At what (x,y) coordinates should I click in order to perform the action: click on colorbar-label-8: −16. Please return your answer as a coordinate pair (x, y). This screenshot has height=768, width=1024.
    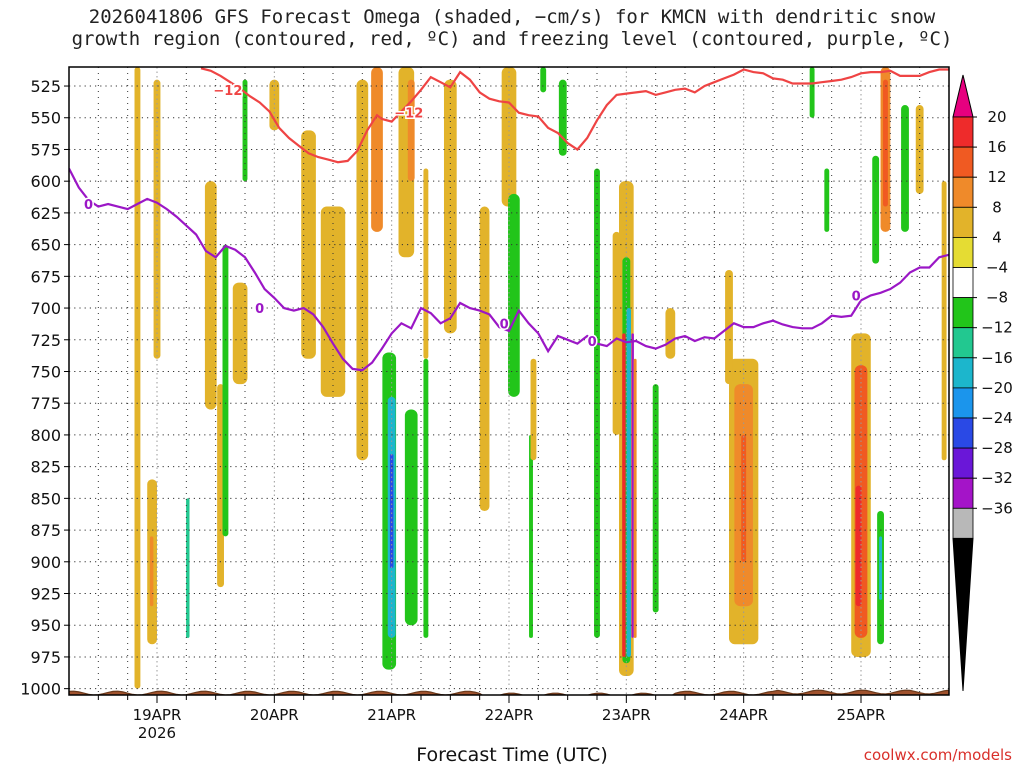
    Looking at the image, I should click on (997, 358).